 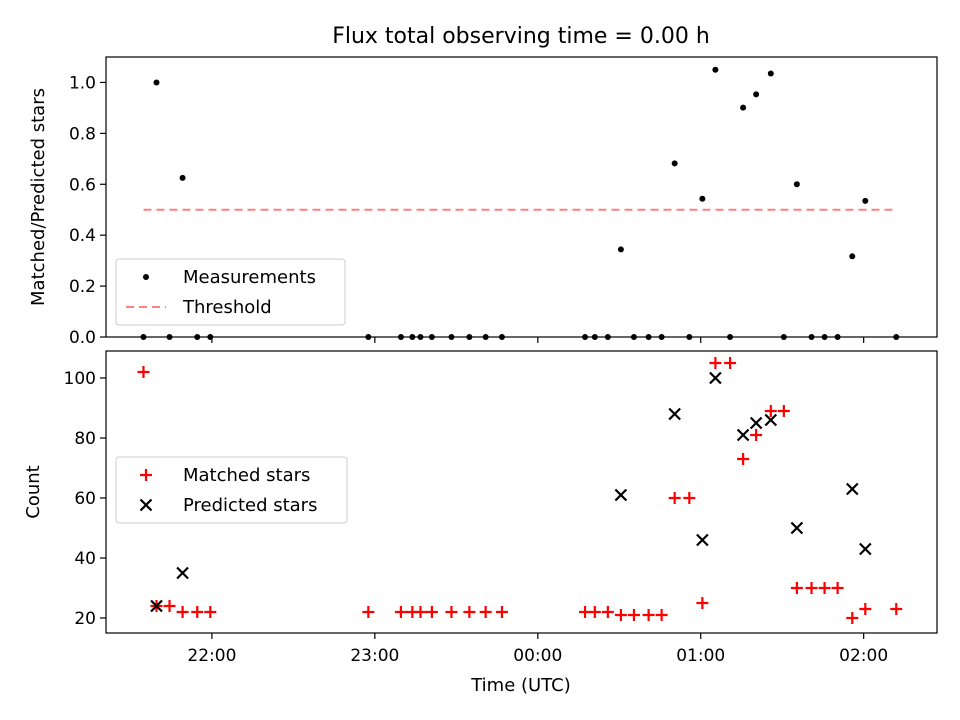 I want to click on y-tick-label: 0.2, so click(x=82, y=287).